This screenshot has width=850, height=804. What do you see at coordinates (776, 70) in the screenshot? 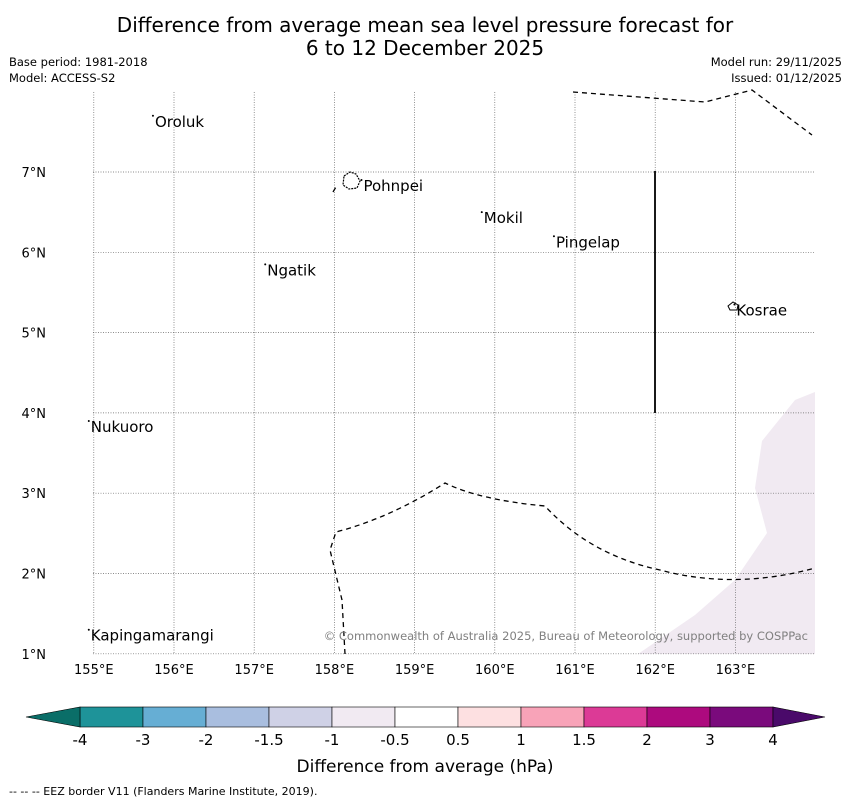
I see `meta-right: Model run: 29/11/2025 Issued: 01/12/2025` at bounding box center [776, 70].